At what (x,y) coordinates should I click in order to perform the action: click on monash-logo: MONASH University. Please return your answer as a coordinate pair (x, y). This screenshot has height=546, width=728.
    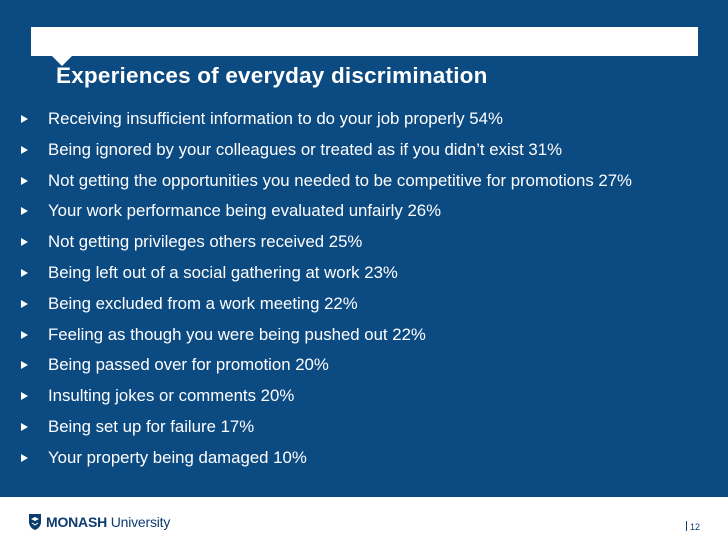
    Looking at the image, I should click on (99, 522).